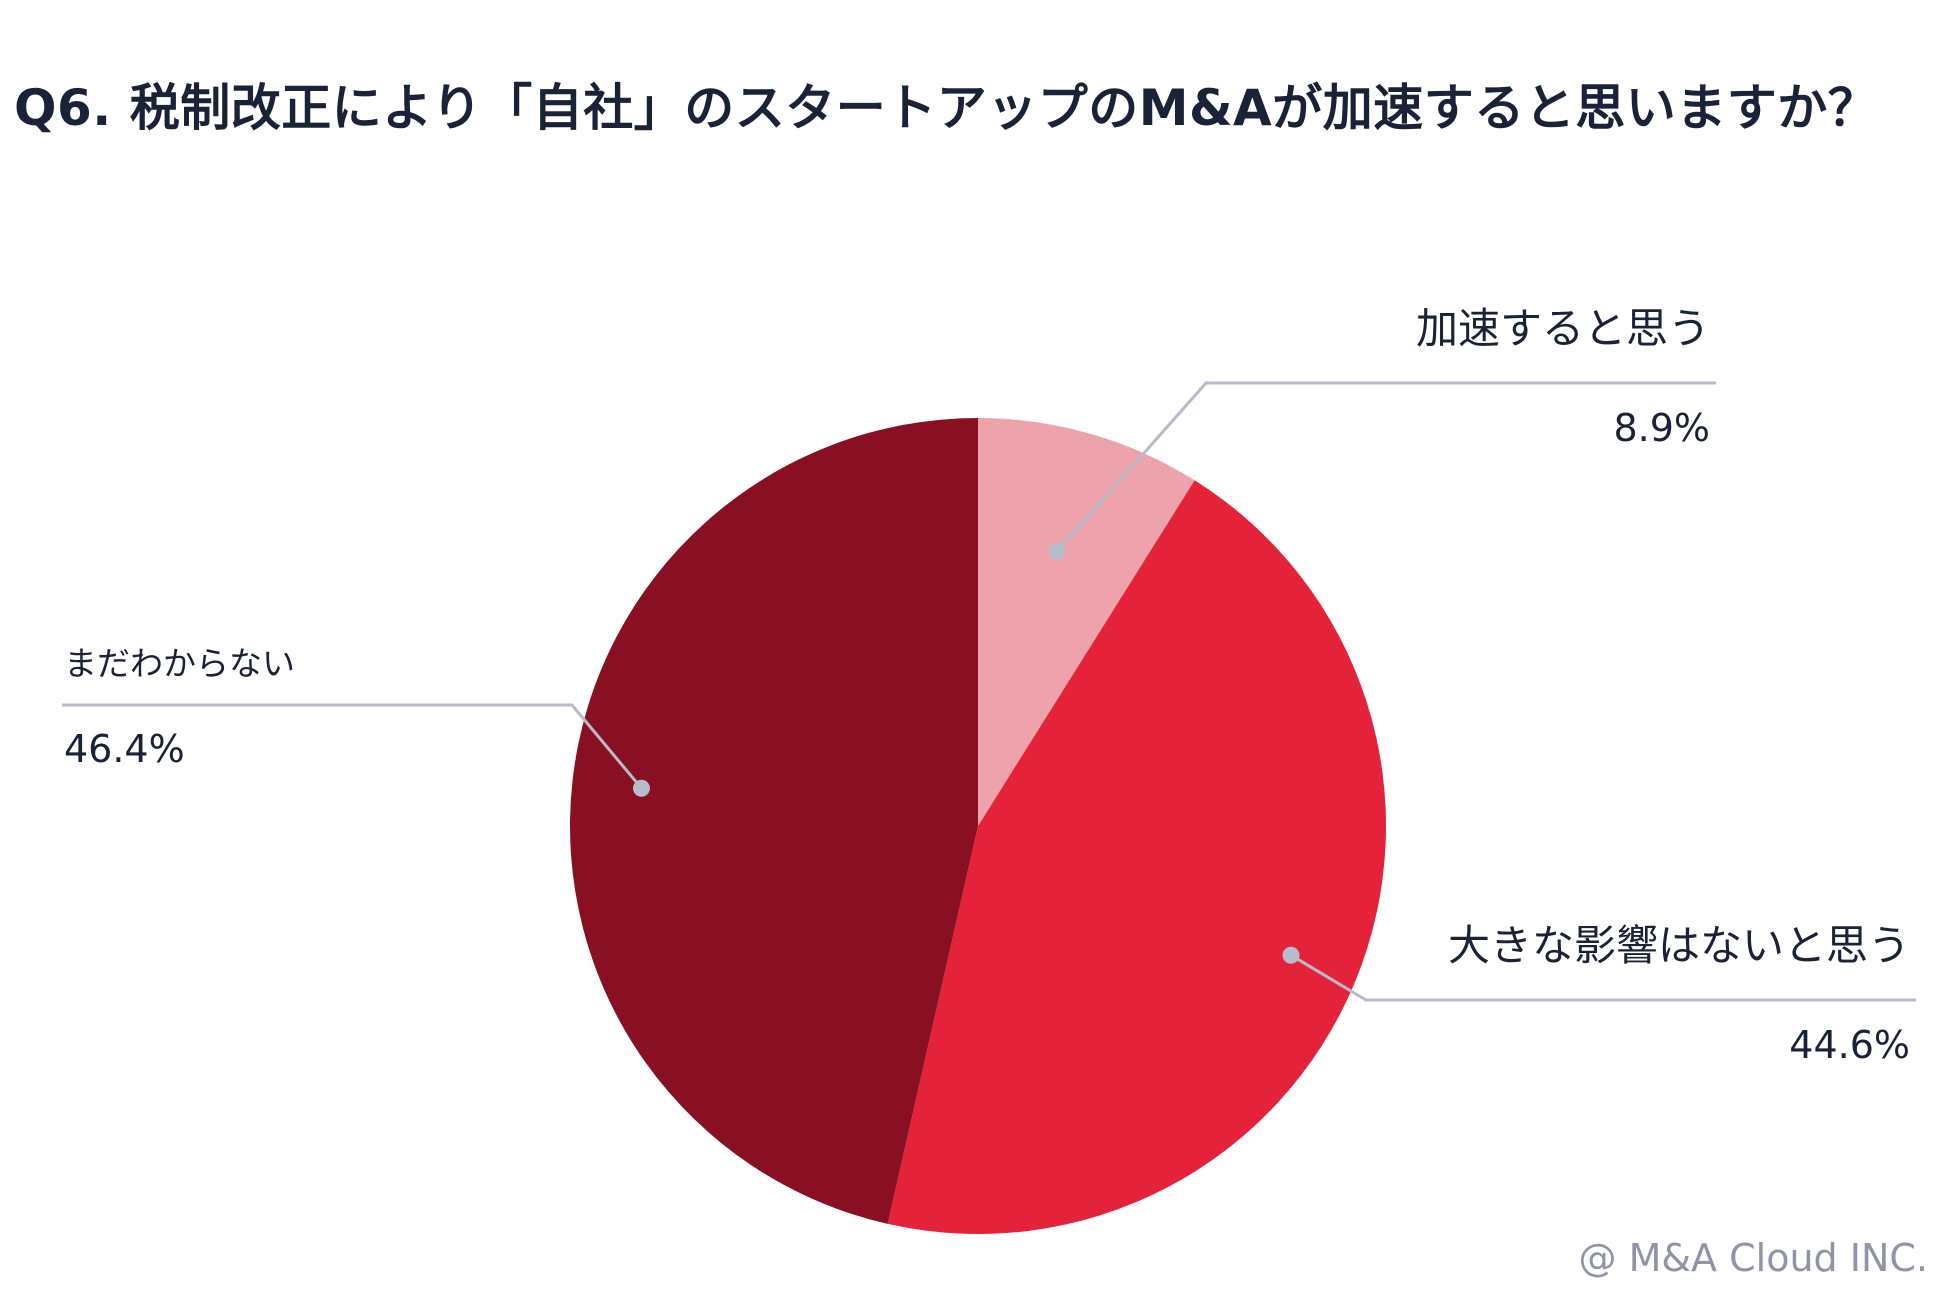 The image size is (1950, 1300). What do you see at coordinates (1661, 428) in the screenshot?
I see `slice-value-label: 8.9%` at bounding box center [1661, 428].